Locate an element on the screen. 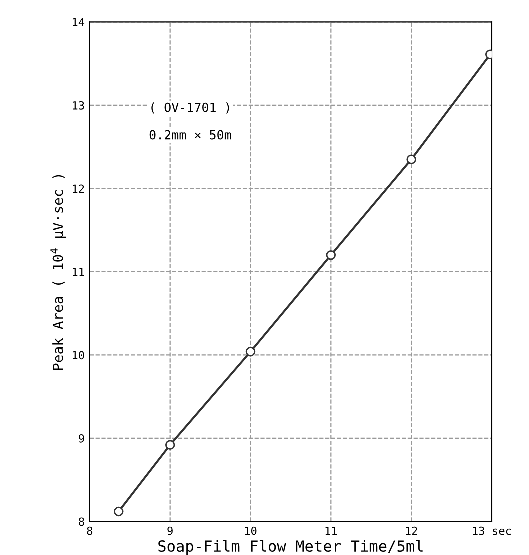  y-tick-label: 11 is located at coordinates (78, 272).